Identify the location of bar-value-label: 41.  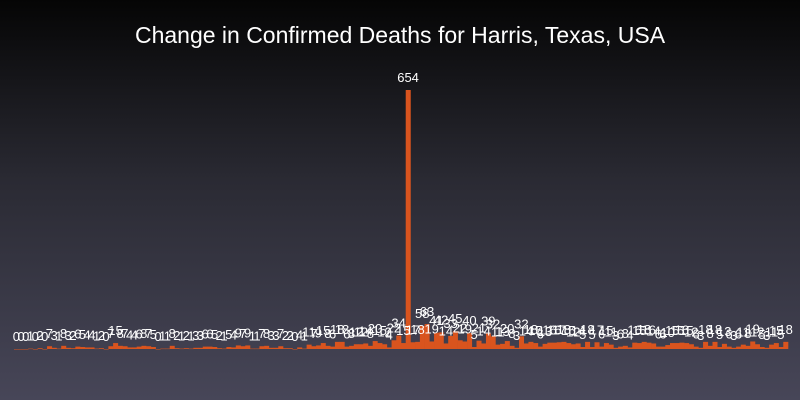
(436, 320).